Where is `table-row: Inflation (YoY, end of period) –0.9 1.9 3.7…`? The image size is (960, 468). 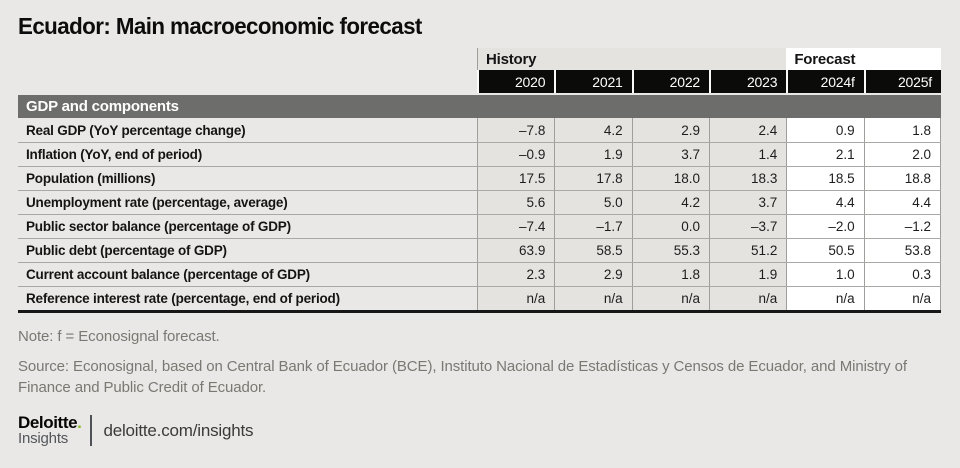 table-row: Inflation (YoY, end of period) –0.9 1.9 3.7… is located at coordinates (479, 154).